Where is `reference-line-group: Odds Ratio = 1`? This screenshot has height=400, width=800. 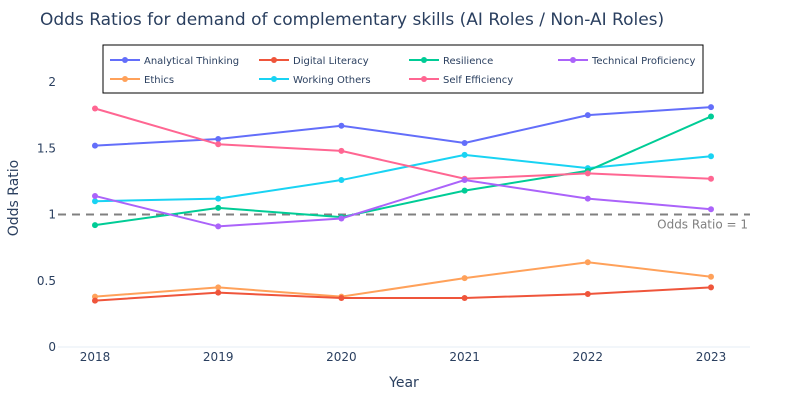 reference-line-group: Odds Ratio = 1 is located at coordinates (404, 222).